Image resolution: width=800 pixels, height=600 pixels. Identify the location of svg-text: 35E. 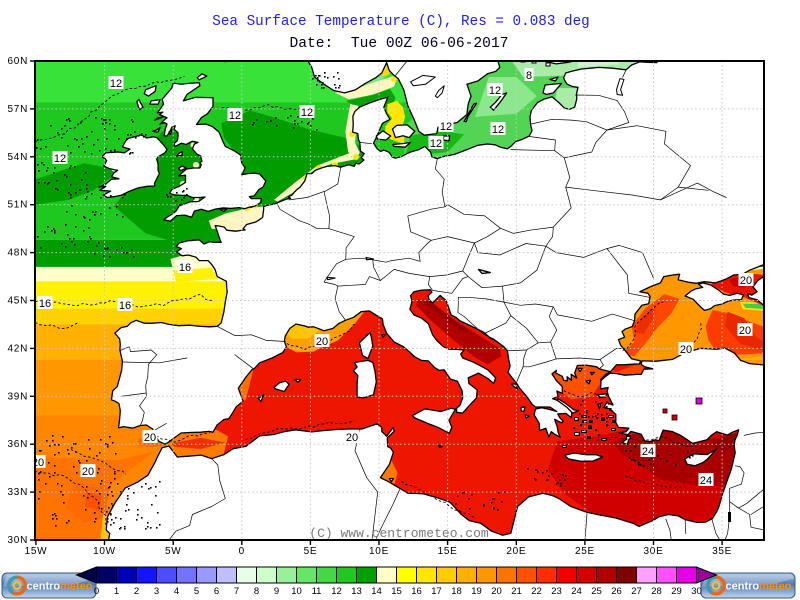
(722, 551).